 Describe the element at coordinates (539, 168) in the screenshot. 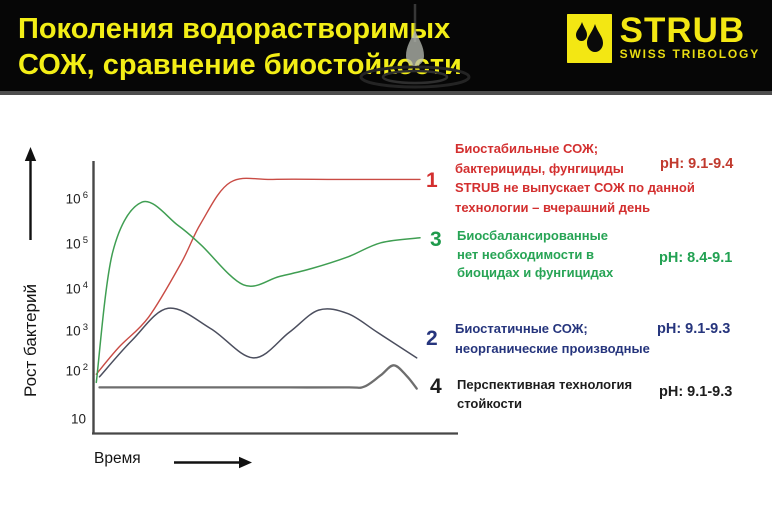

I see `legend-line: бактерициды, фунгициды` at that location.